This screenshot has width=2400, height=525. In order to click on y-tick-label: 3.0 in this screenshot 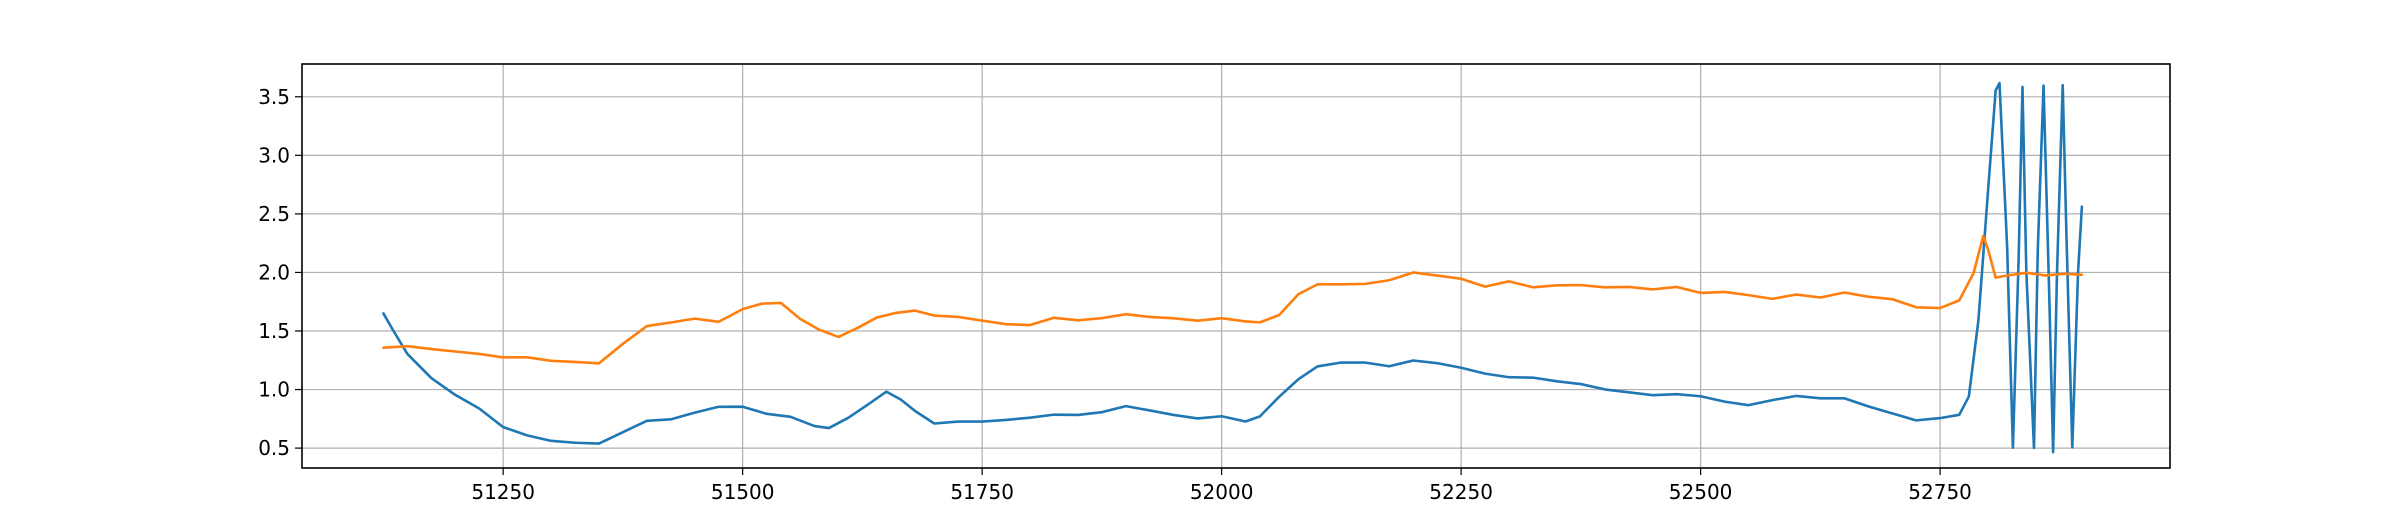, I will do `click(274, 155)`.